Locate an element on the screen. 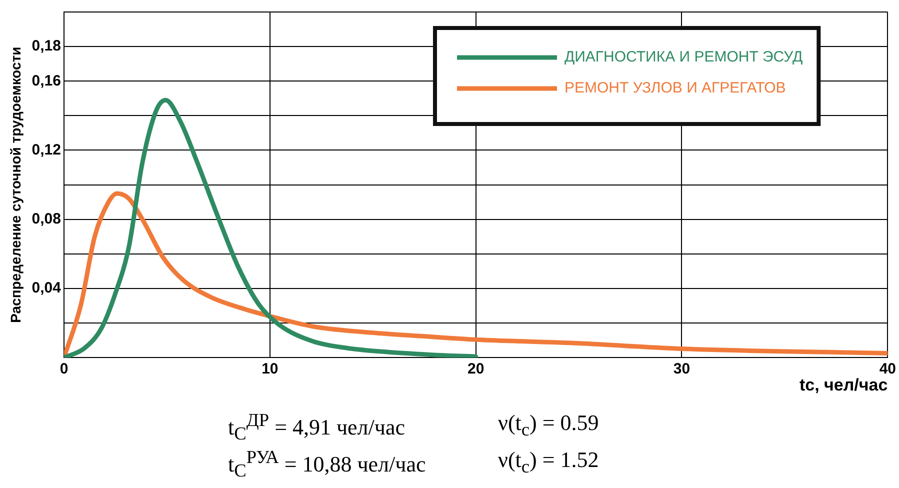  y-tick-label: 0,16 is located at coordinates (46, 81).